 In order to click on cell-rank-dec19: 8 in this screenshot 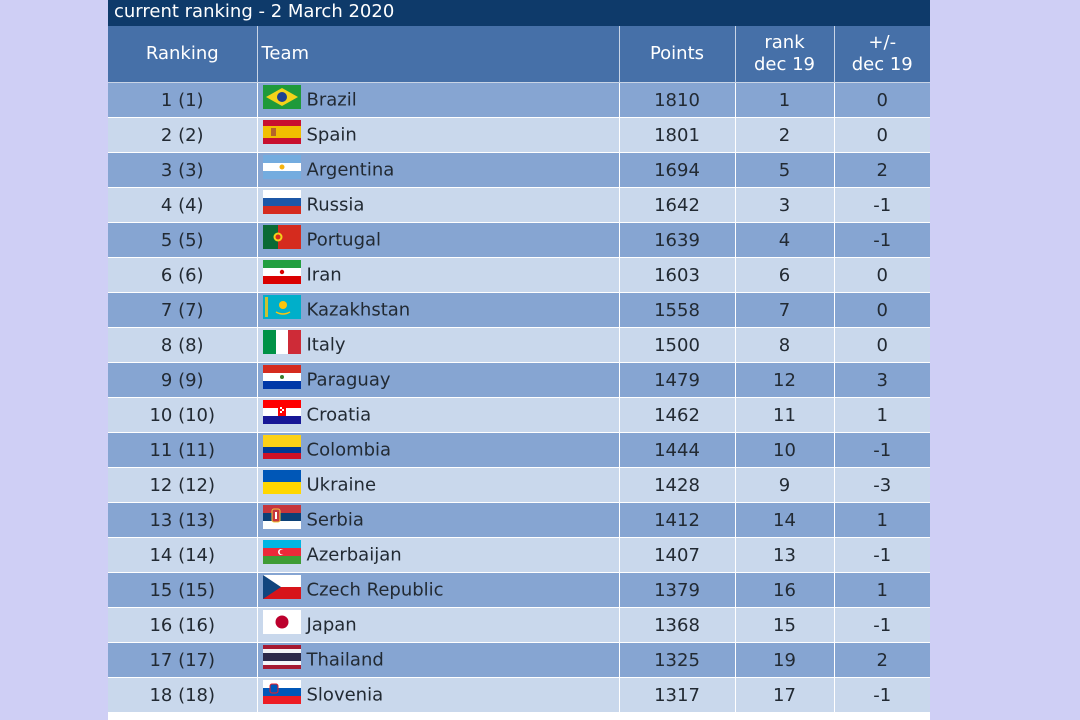, I will do `click(785, 345)`.